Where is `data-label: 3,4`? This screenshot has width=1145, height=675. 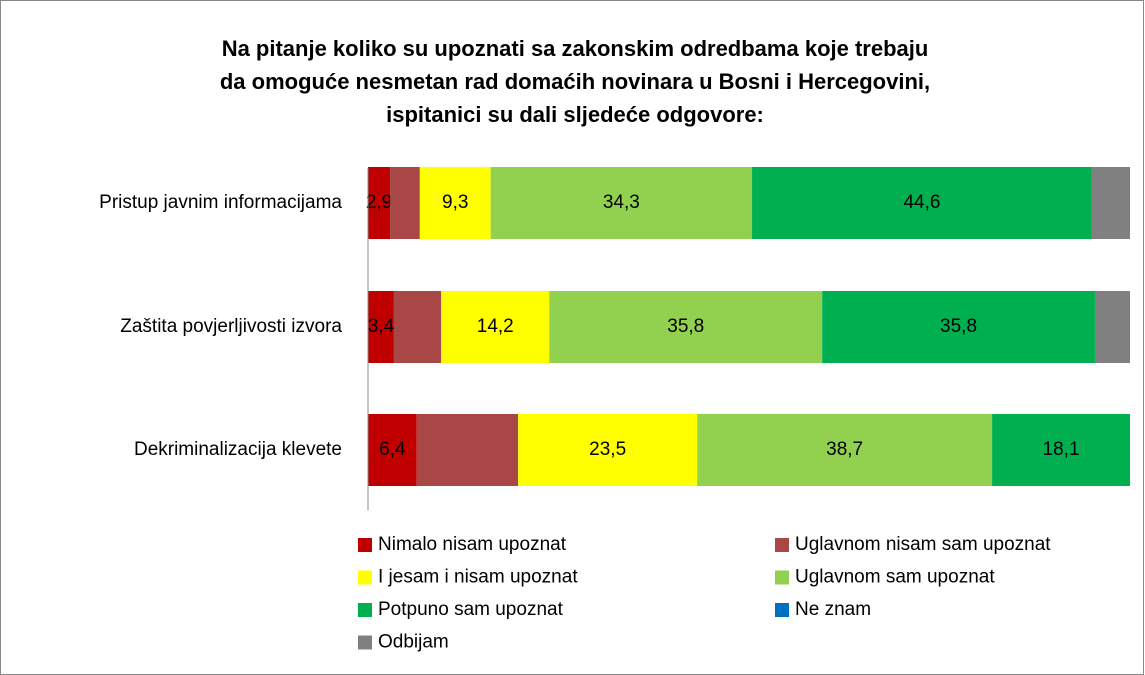 data-label: 3,4 is located at coordinates (381, 326).